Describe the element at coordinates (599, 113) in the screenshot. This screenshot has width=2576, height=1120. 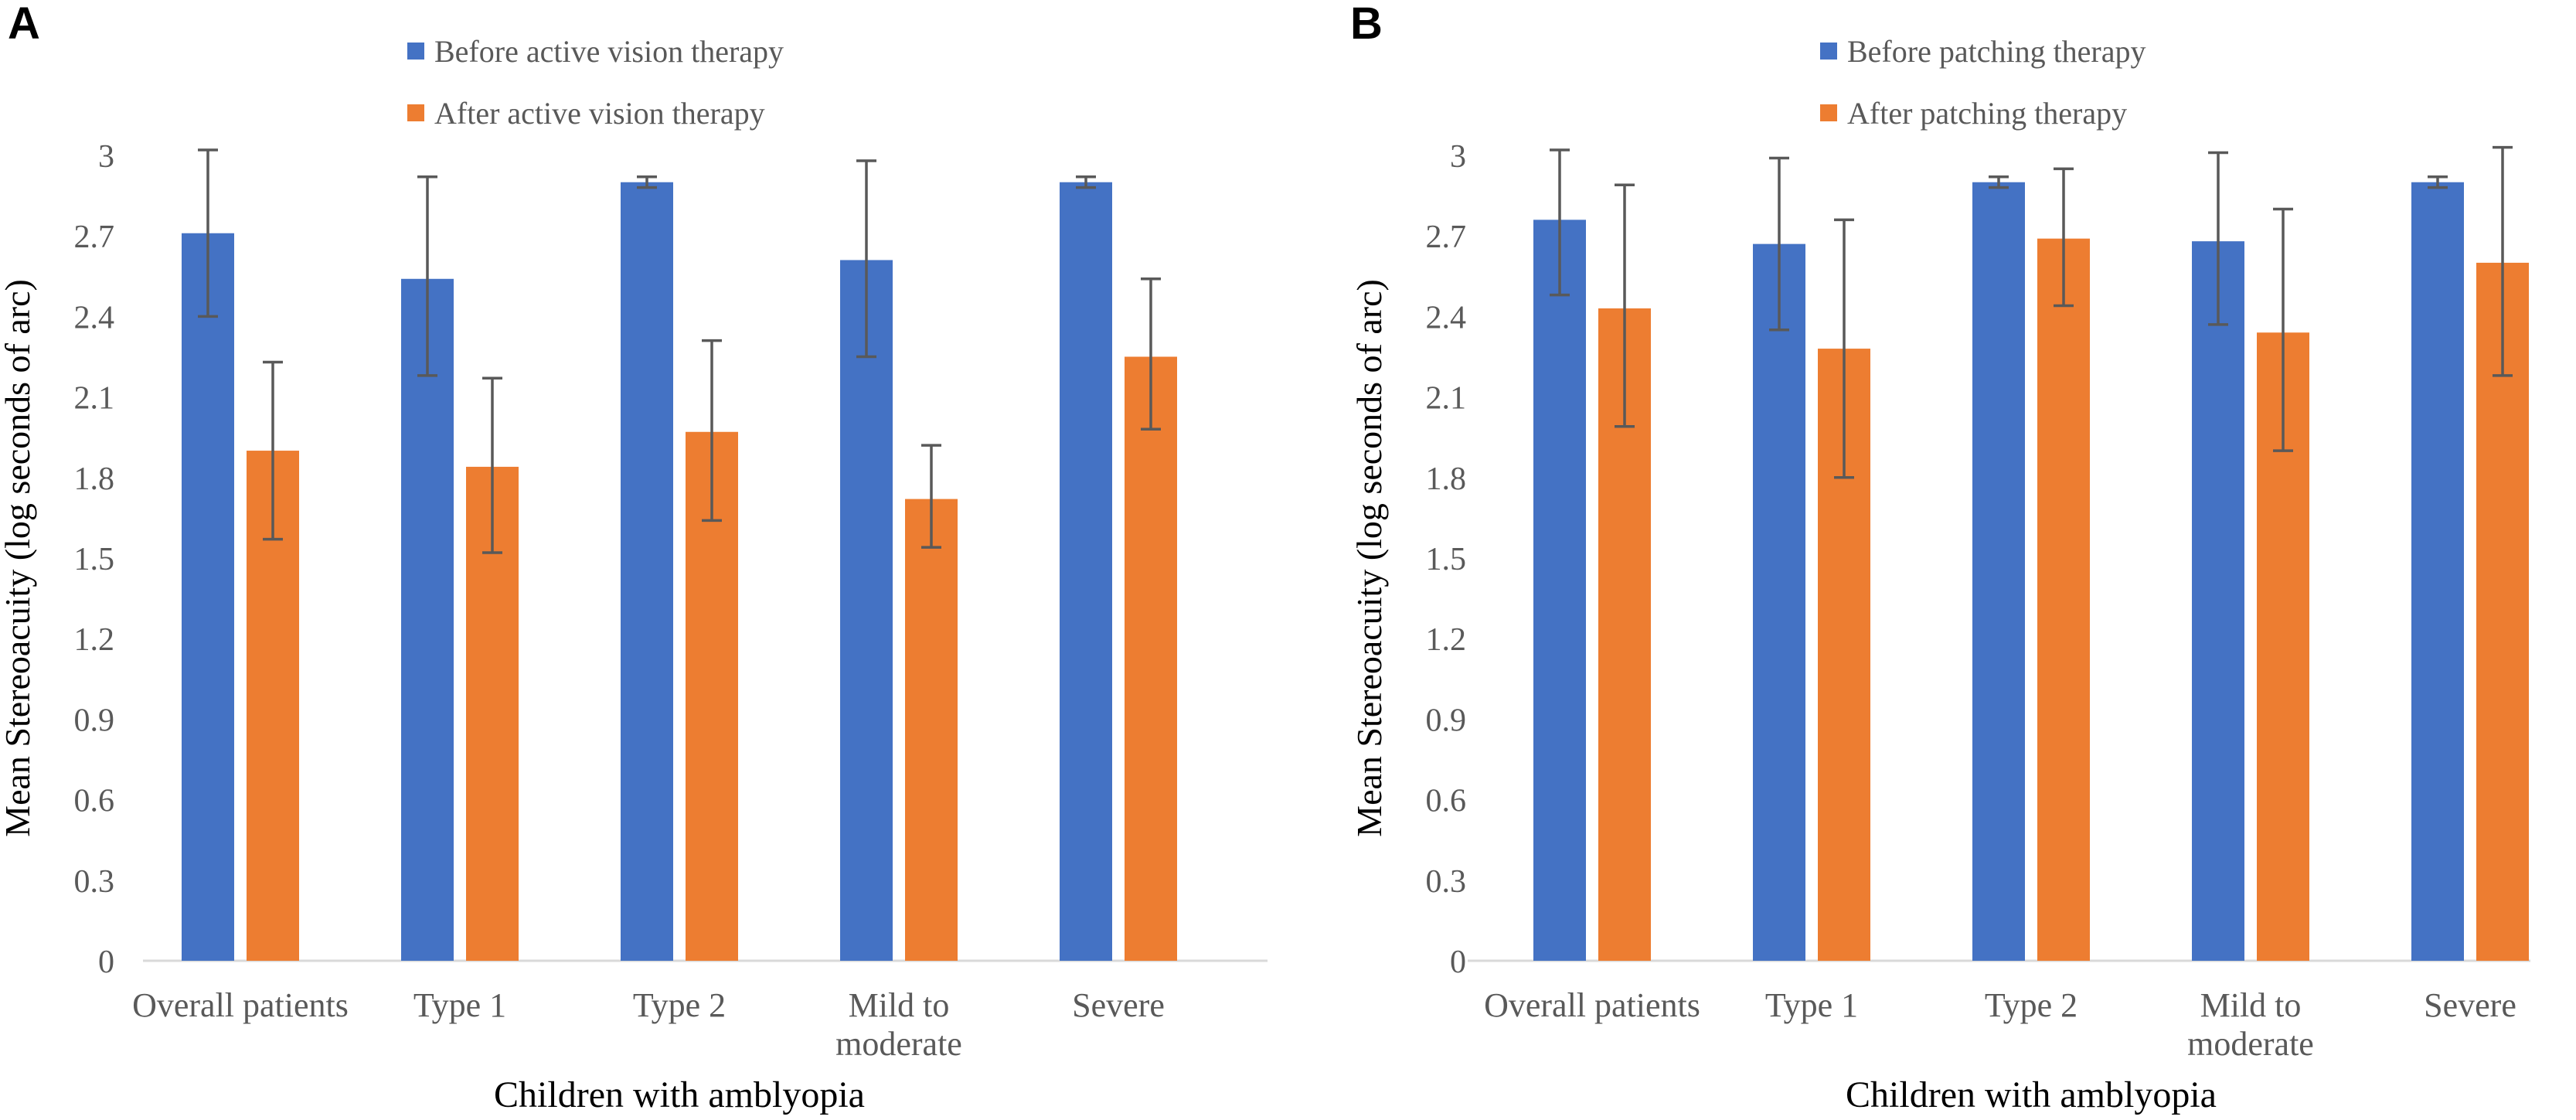
I see `legend-label-after: After active vision therapy` at that location.